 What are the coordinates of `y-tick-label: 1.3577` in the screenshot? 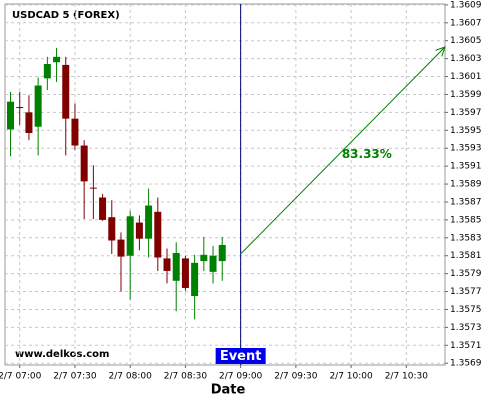 It's located at (466, 292).